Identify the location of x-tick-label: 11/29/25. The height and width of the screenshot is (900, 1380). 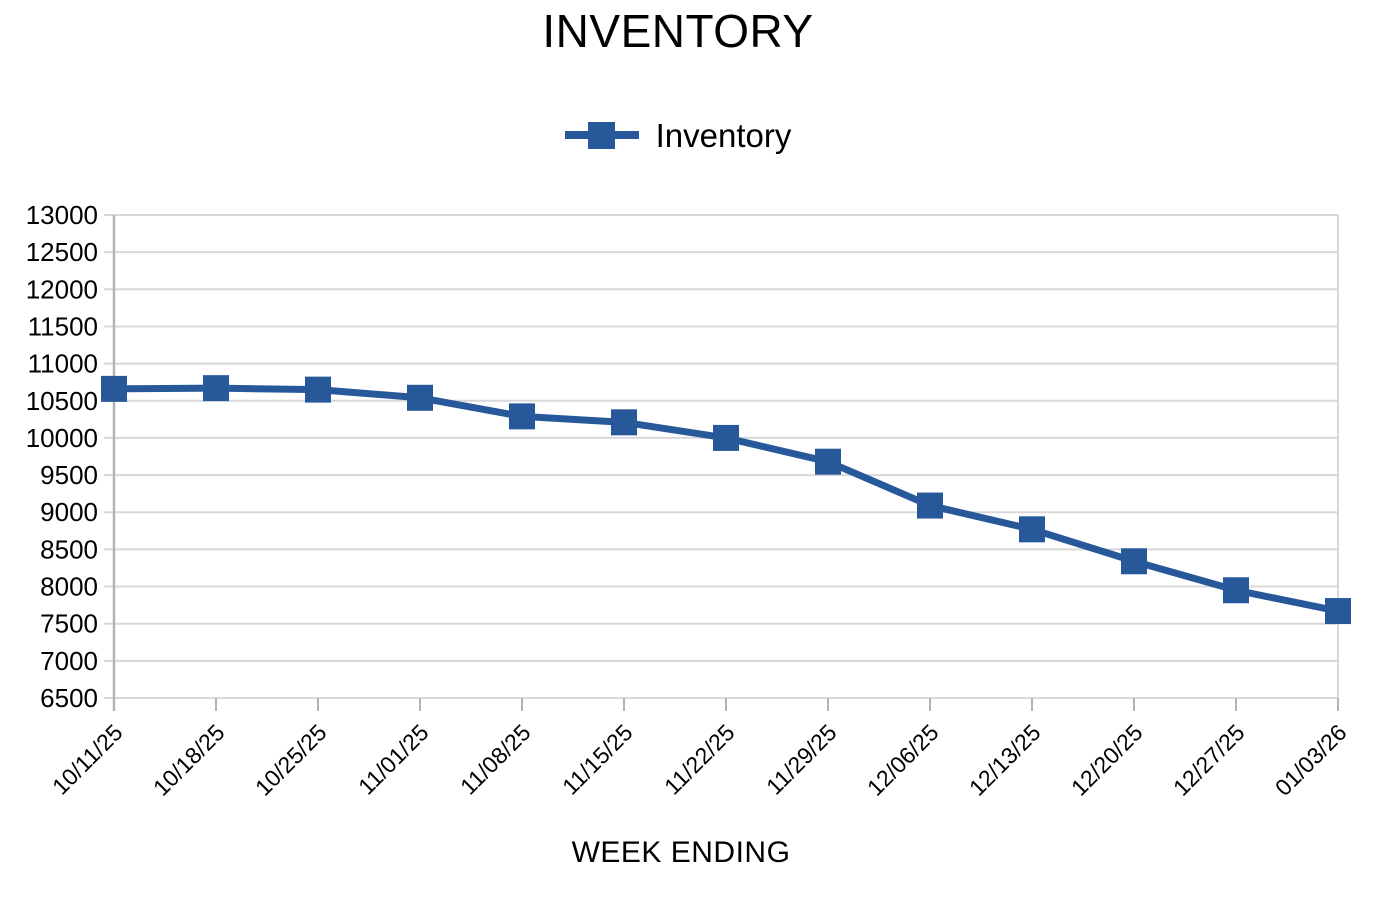
(801, 759).